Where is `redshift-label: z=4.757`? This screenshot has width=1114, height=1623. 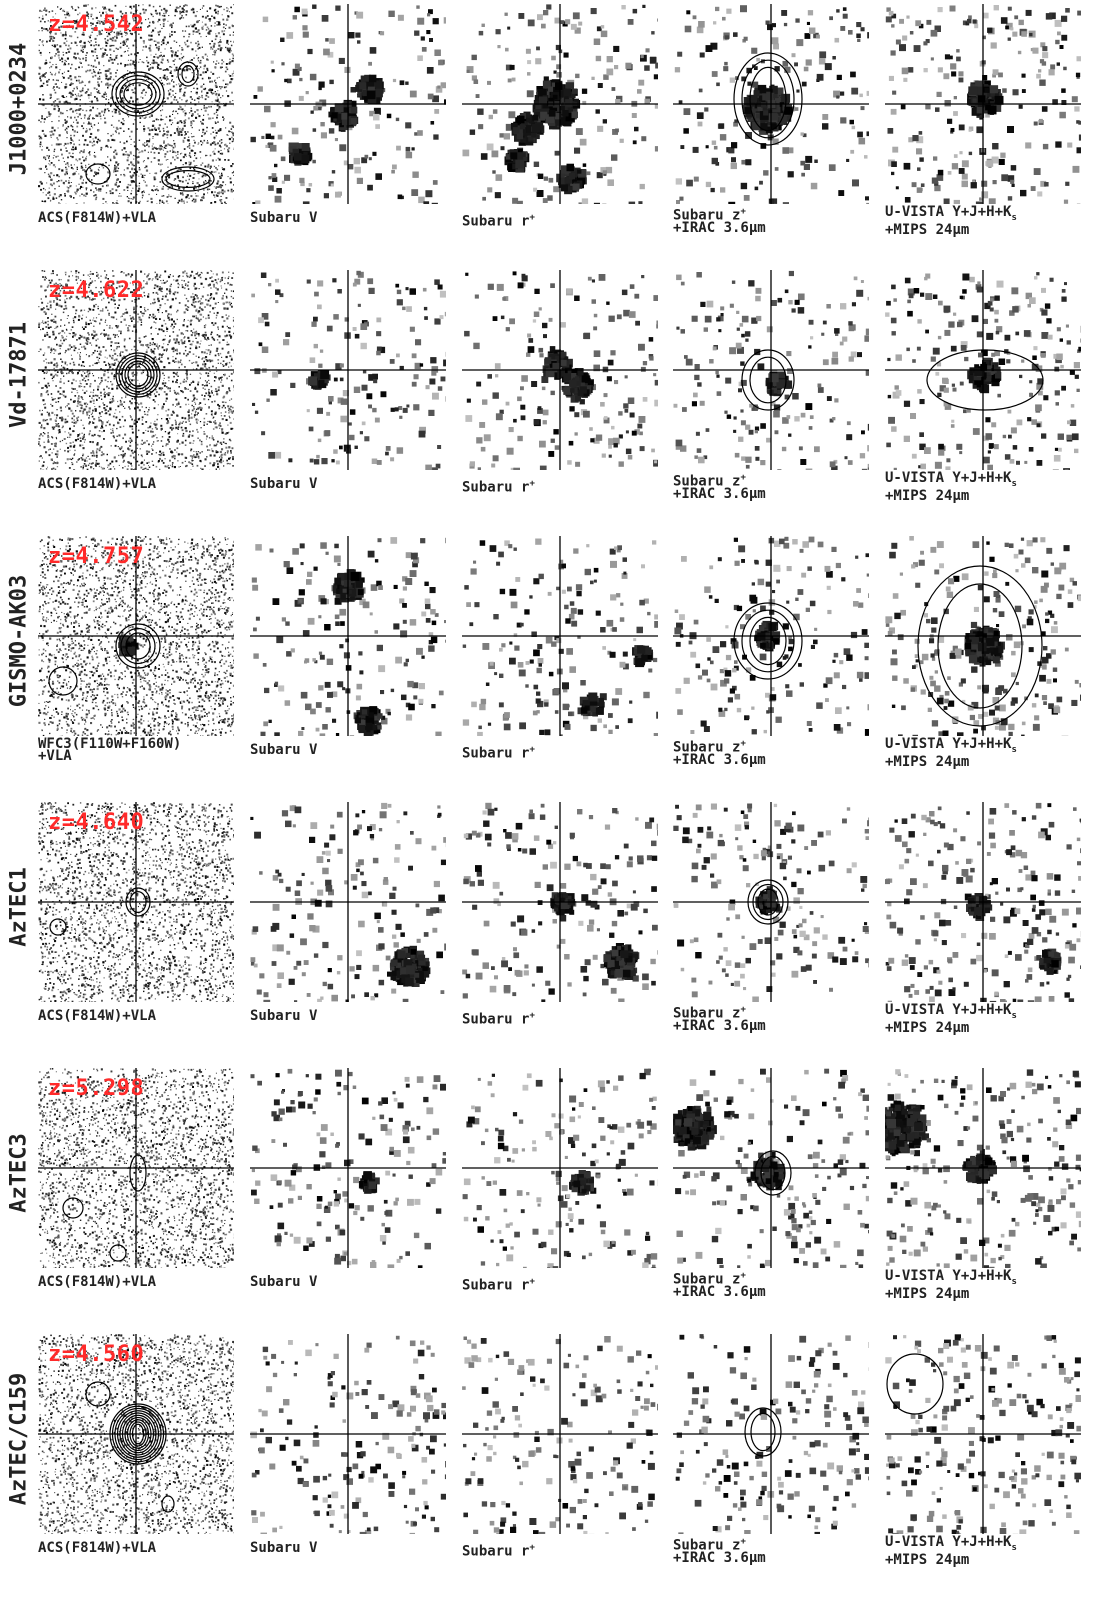
redshift-label: z=4.757 is located at coordinates (96, 556).